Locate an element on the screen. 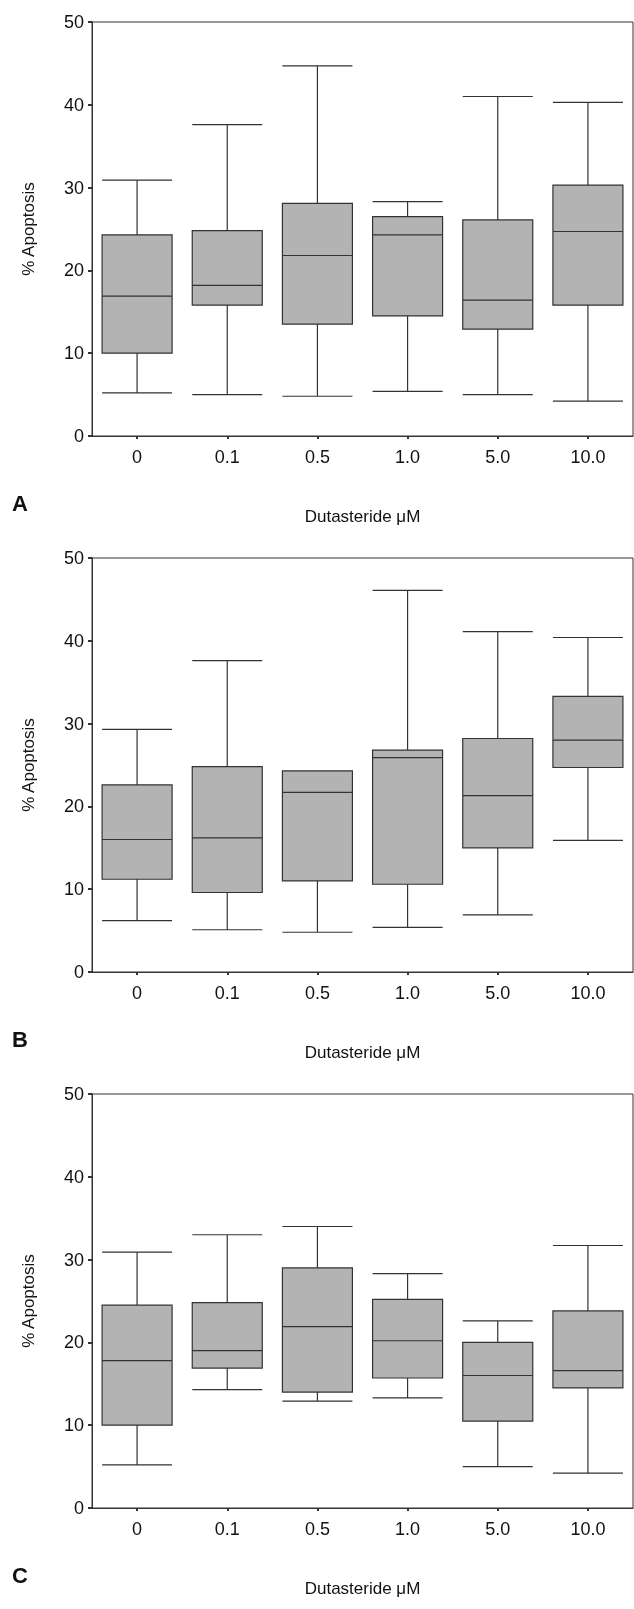 The height and width of the screenshot is (1609, 634). text: C is located at coordinates (20, 1575).